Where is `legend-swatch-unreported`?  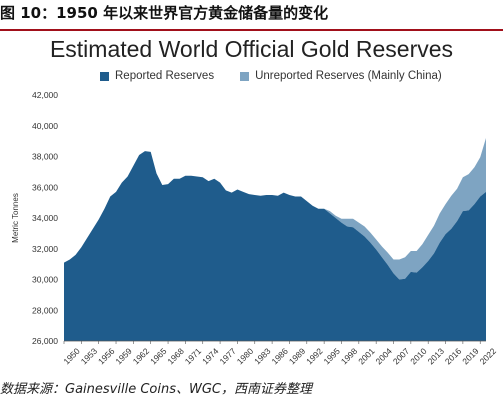
legend-swatch-unreported is located at coordinates (245, 76).